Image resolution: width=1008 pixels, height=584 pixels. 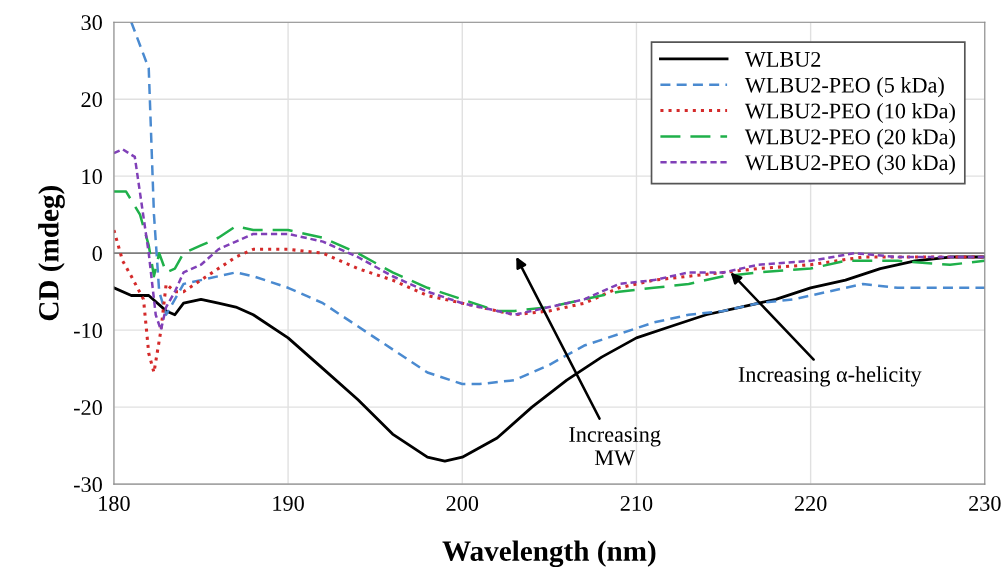 What do you see at coordinates (849, 113) in the screenshot?
I see `legend-label: WLBU2-PEO (10 kDa)` at bounding box center [849, 113].